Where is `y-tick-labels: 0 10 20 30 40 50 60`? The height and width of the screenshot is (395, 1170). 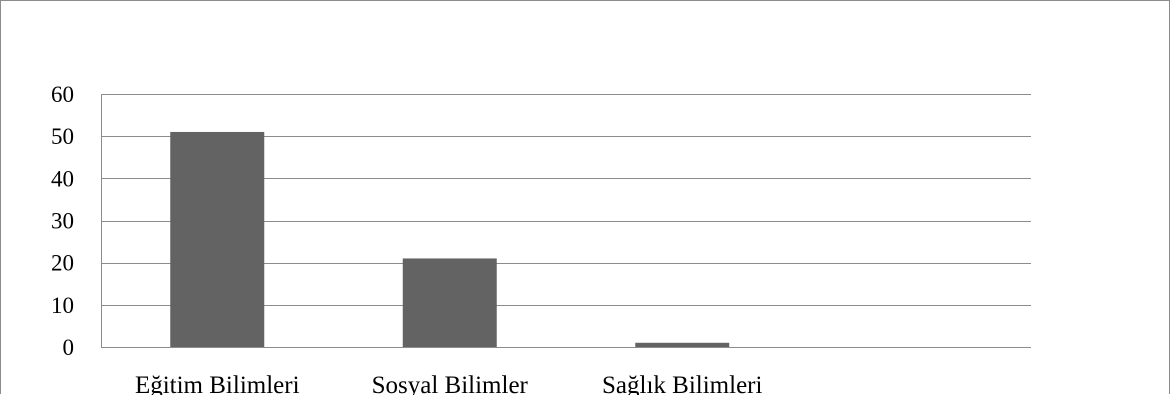 y-tick-labels: 0 10 20 30 40 50 60 is located at coordinates (62, 221).